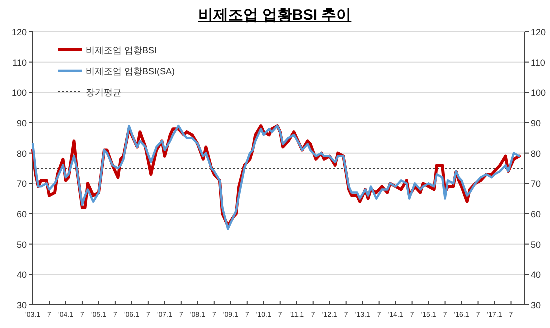 The height and width of the screenshot is (328, 550). I want to click on y-tick-label: 60, so click(21, 215).